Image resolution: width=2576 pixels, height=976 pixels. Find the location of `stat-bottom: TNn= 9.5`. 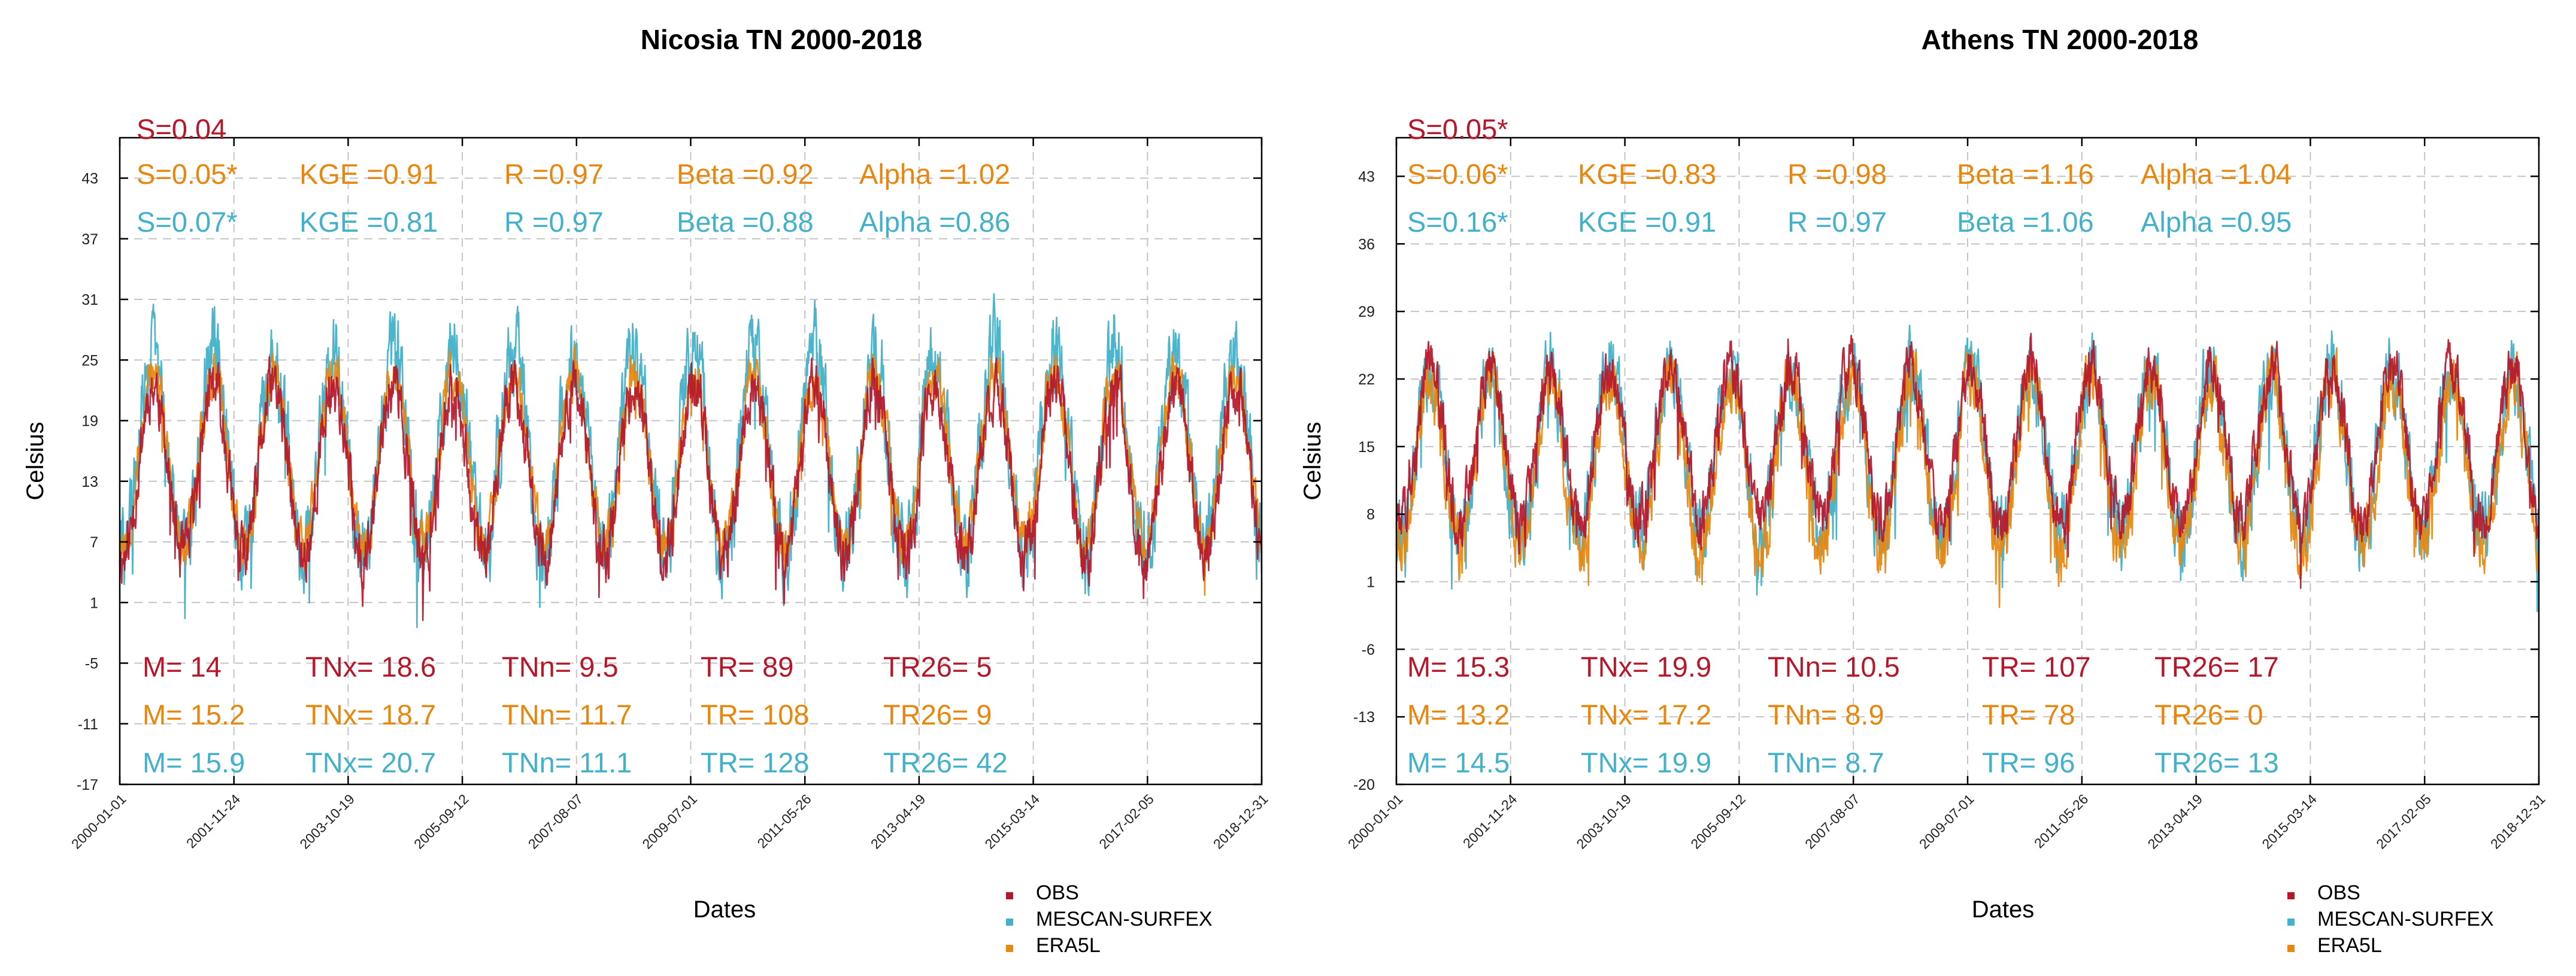

stat-bottom: TNn= 9.5 is located at coordinates (560, 667).